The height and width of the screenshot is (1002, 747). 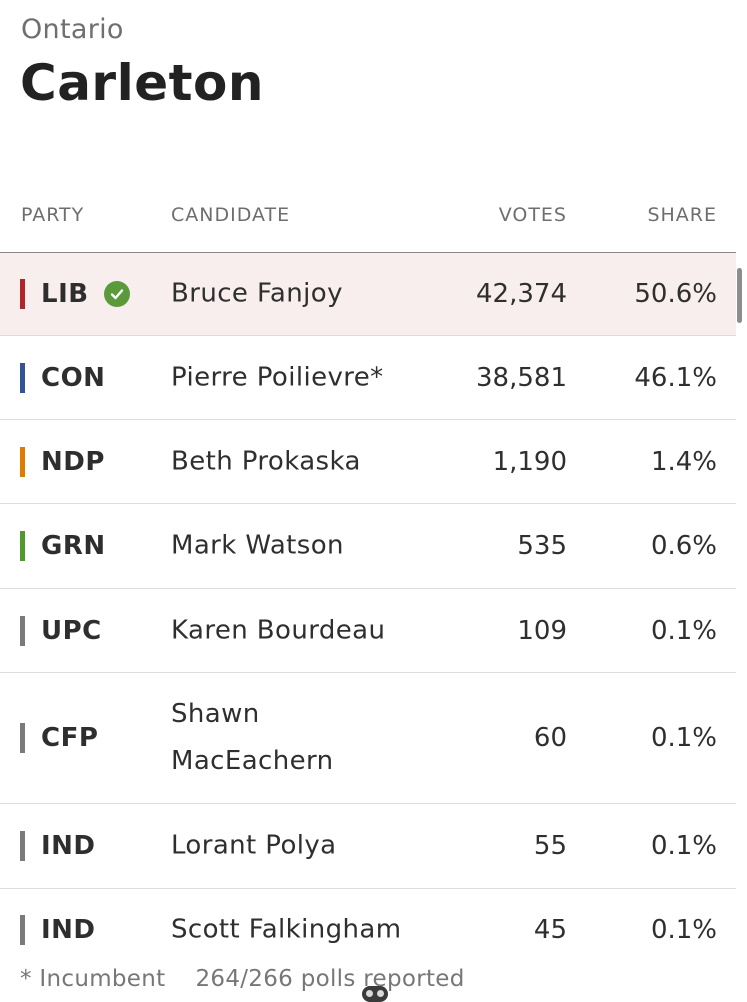 What do you see at coordinates (71, 630) in the screenshot?
I see `party-code: UPC` at bounding box center [71, 630].